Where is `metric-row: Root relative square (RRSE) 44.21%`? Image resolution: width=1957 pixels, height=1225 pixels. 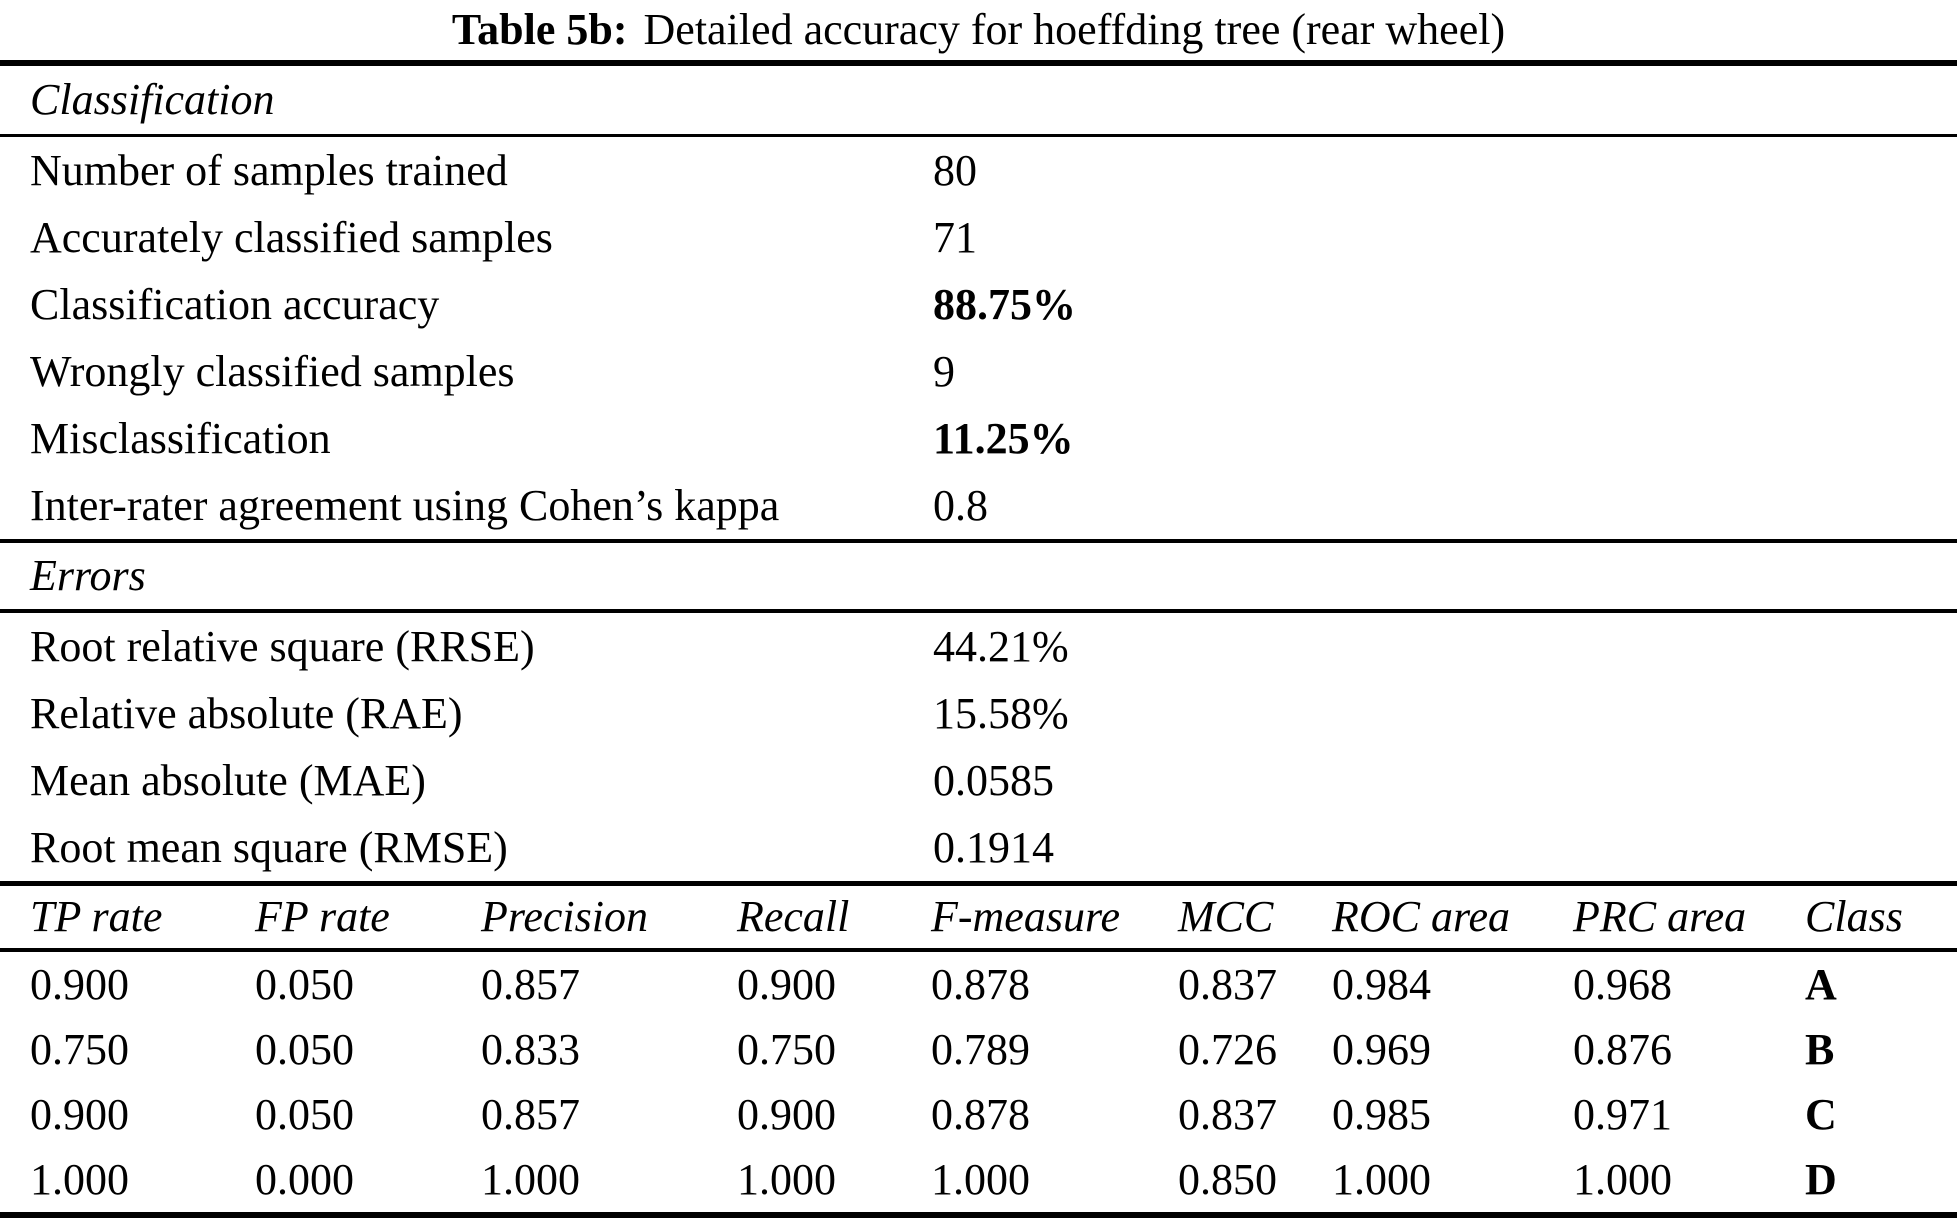
metric-row: Root relative square (RRSE) 44.21% is located at coordinates (978, 646).